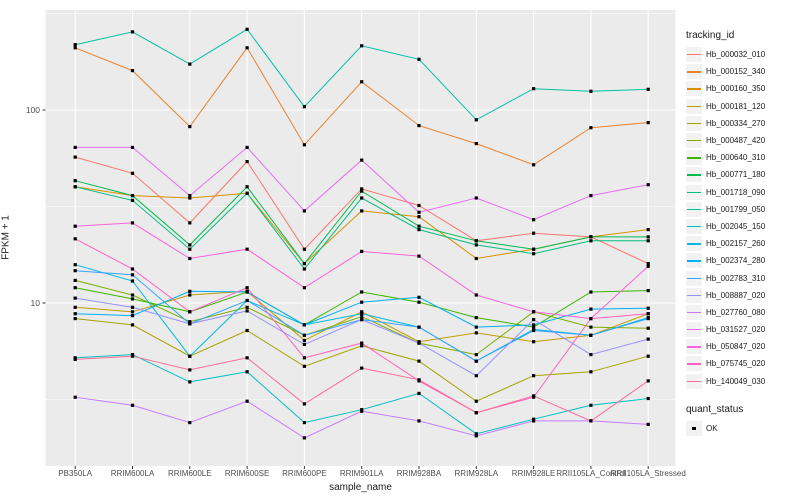  What do you see at coordinates (736, 330) in the screenshot?
I see `legend-label: Hb_031527_020` at bounding box center [736, 330].